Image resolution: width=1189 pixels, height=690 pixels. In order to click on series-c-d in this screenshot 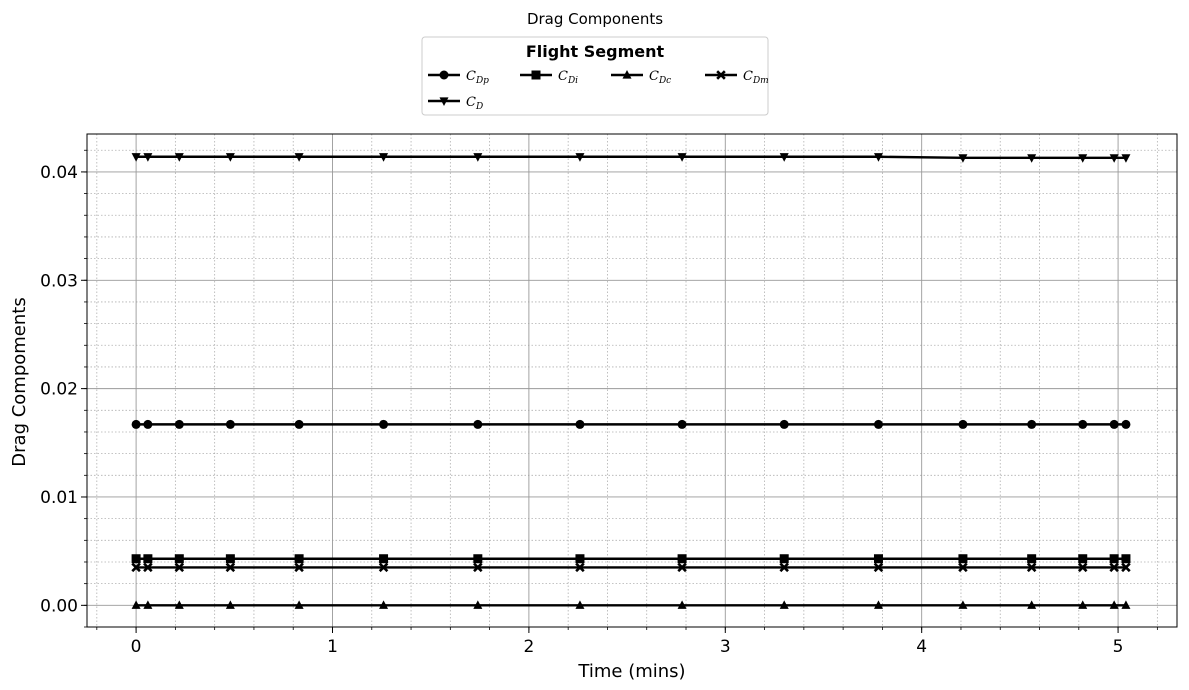, I will do `click(631, 158)`.